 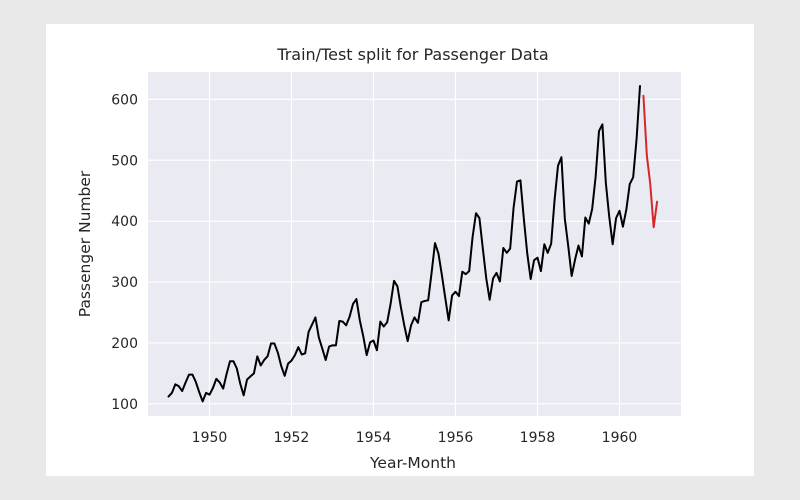 I want to click on y-tick-labels: 100 200 300 400 500 600, so click(x=124, y=252).